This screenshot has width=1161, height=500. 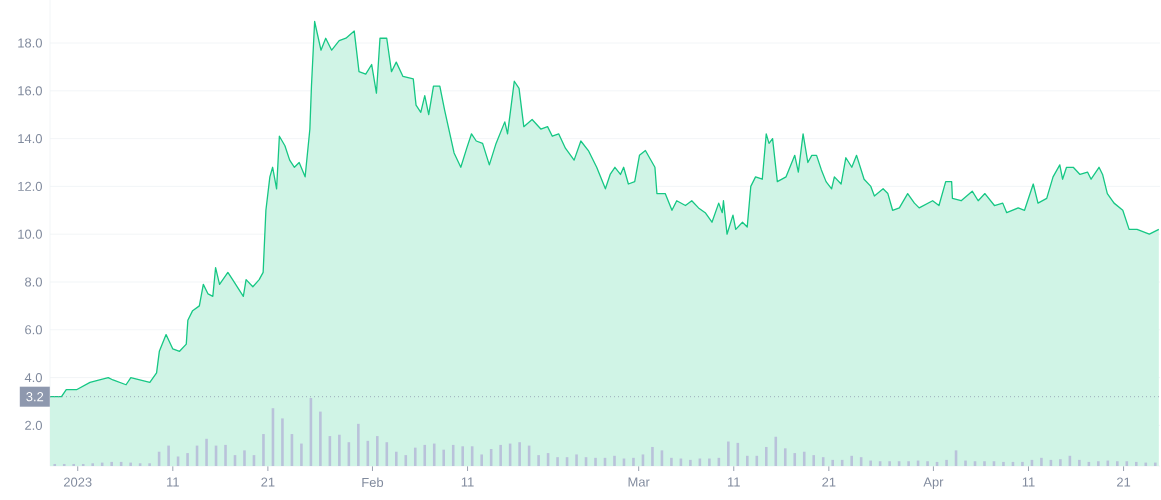 I want to click on x-tick-label: Feb, so click(x=373, y=482).